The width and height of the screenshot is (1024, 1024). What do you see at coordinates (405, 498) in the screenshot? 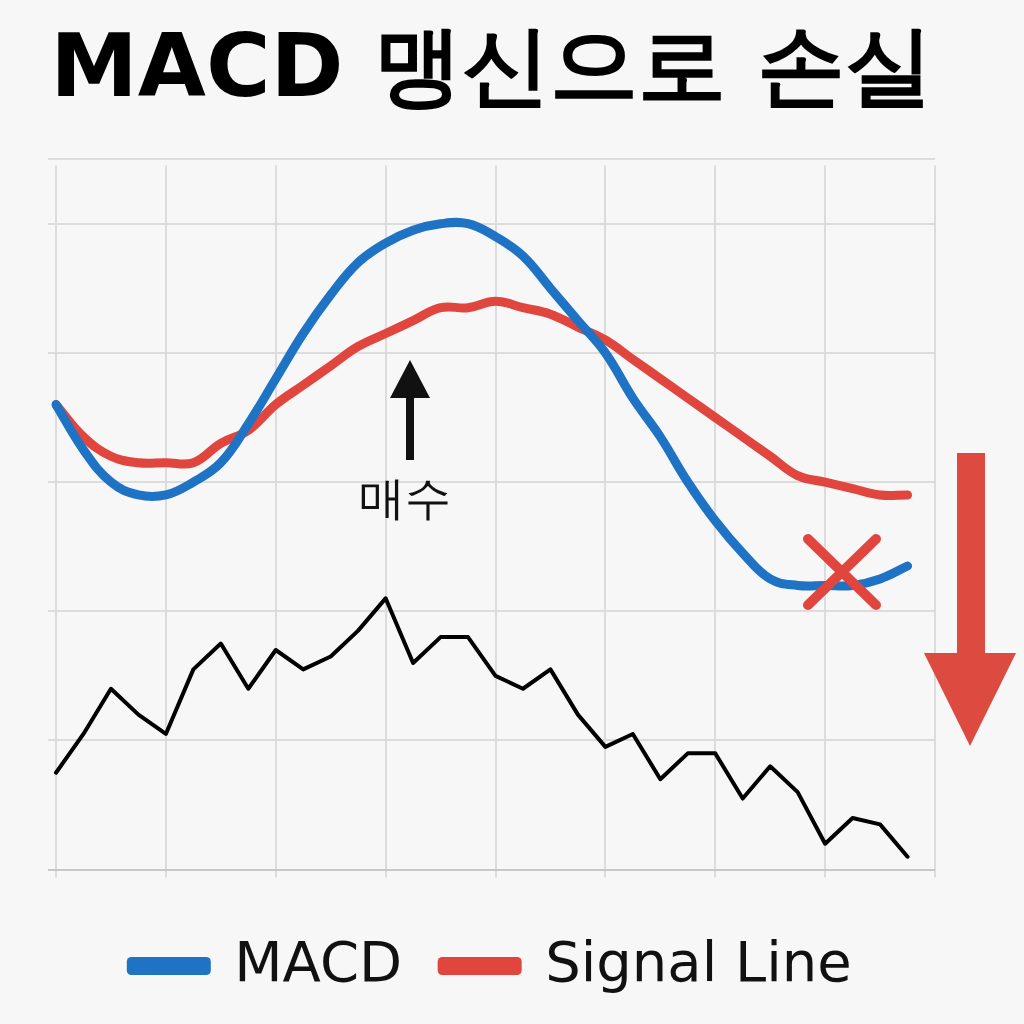
I see `annotation: 매수` at bounding box center [405, 498].